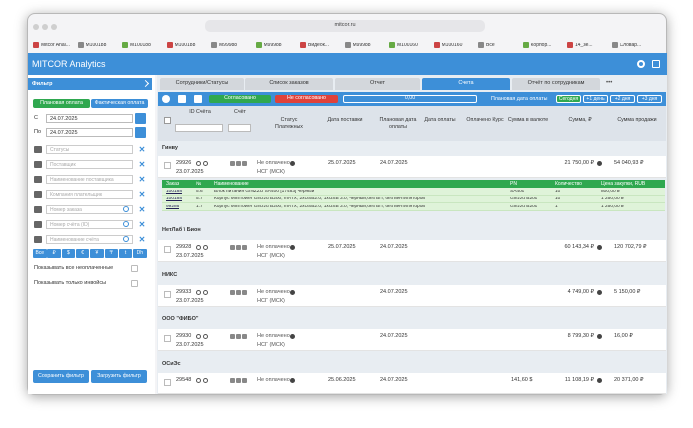 This screenshot has width=693, height=428. Describe the element at coordinates (97, 253) in the screenshot. I see `currency-button: ¥` at that location.